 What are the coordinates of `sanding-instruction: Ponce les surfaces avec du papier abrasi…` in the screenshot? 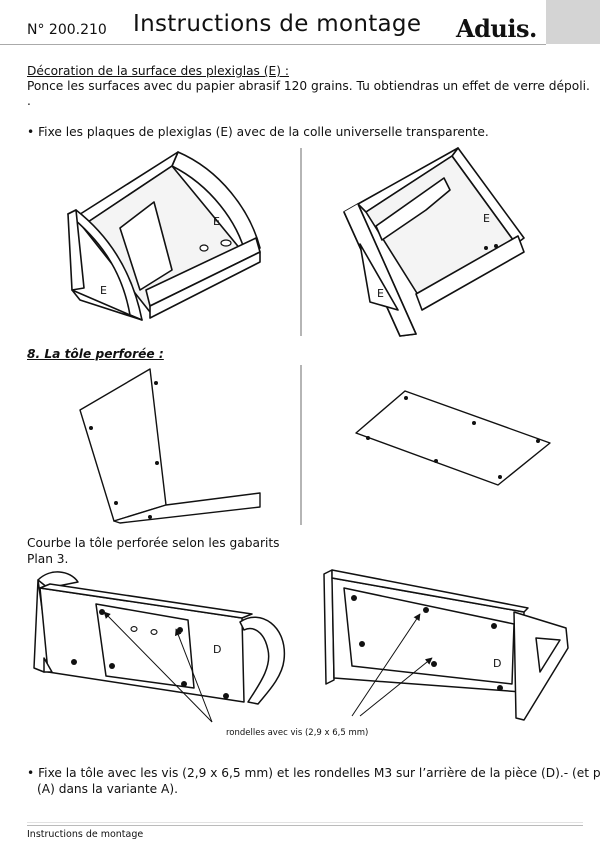 It's located at (308, 86).